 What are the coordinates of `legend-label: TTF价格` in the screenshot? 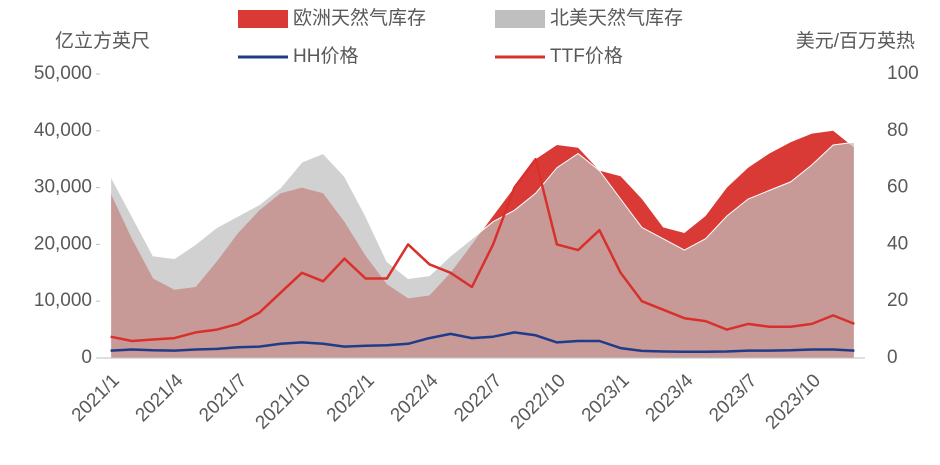 It's located at (586, 56).